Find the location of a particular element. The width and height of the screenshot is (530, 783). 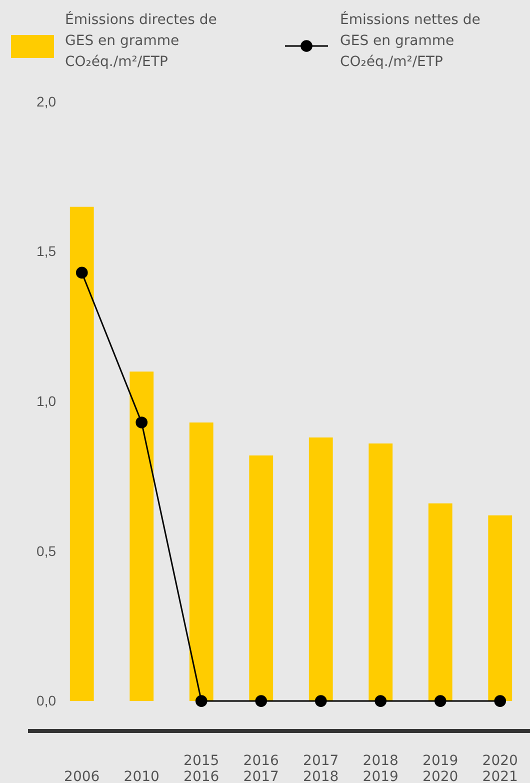

x-tick-label: 2020 2021 is located at coordinates (500, 768).